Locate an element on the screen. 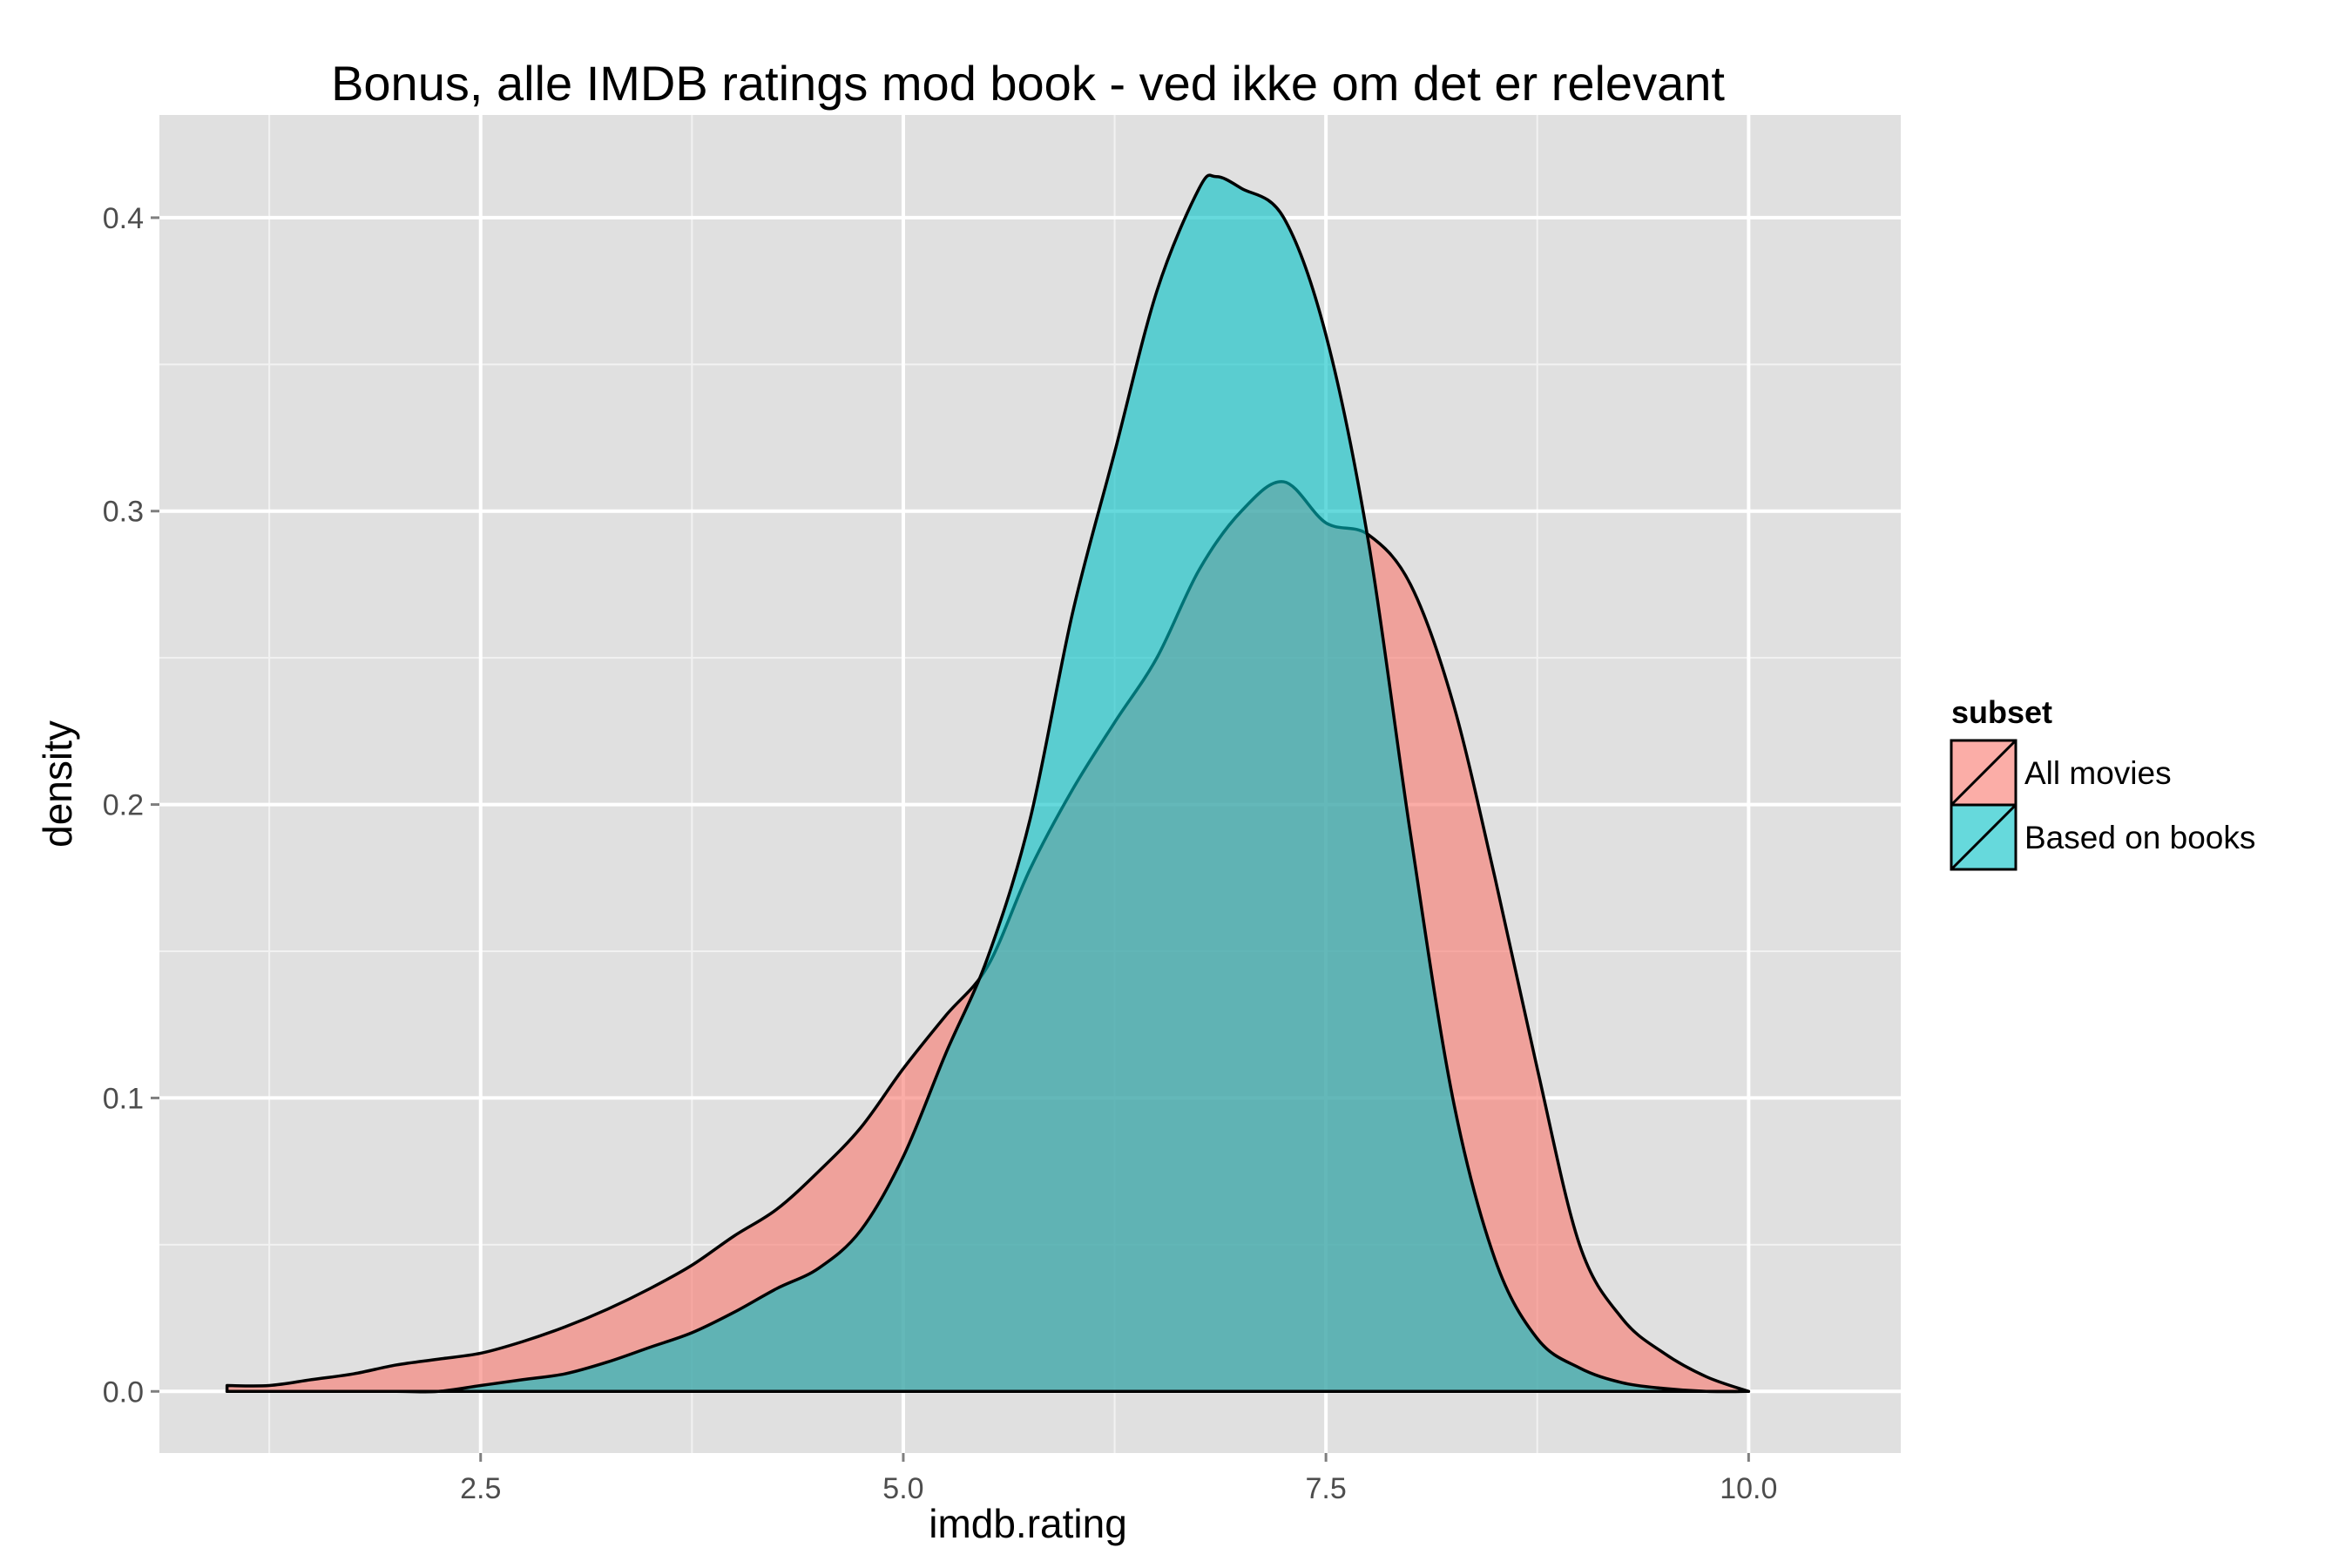 The image size is (2352, 1568). y-tick-label: 0.4 is located at coordinates (124, 218).